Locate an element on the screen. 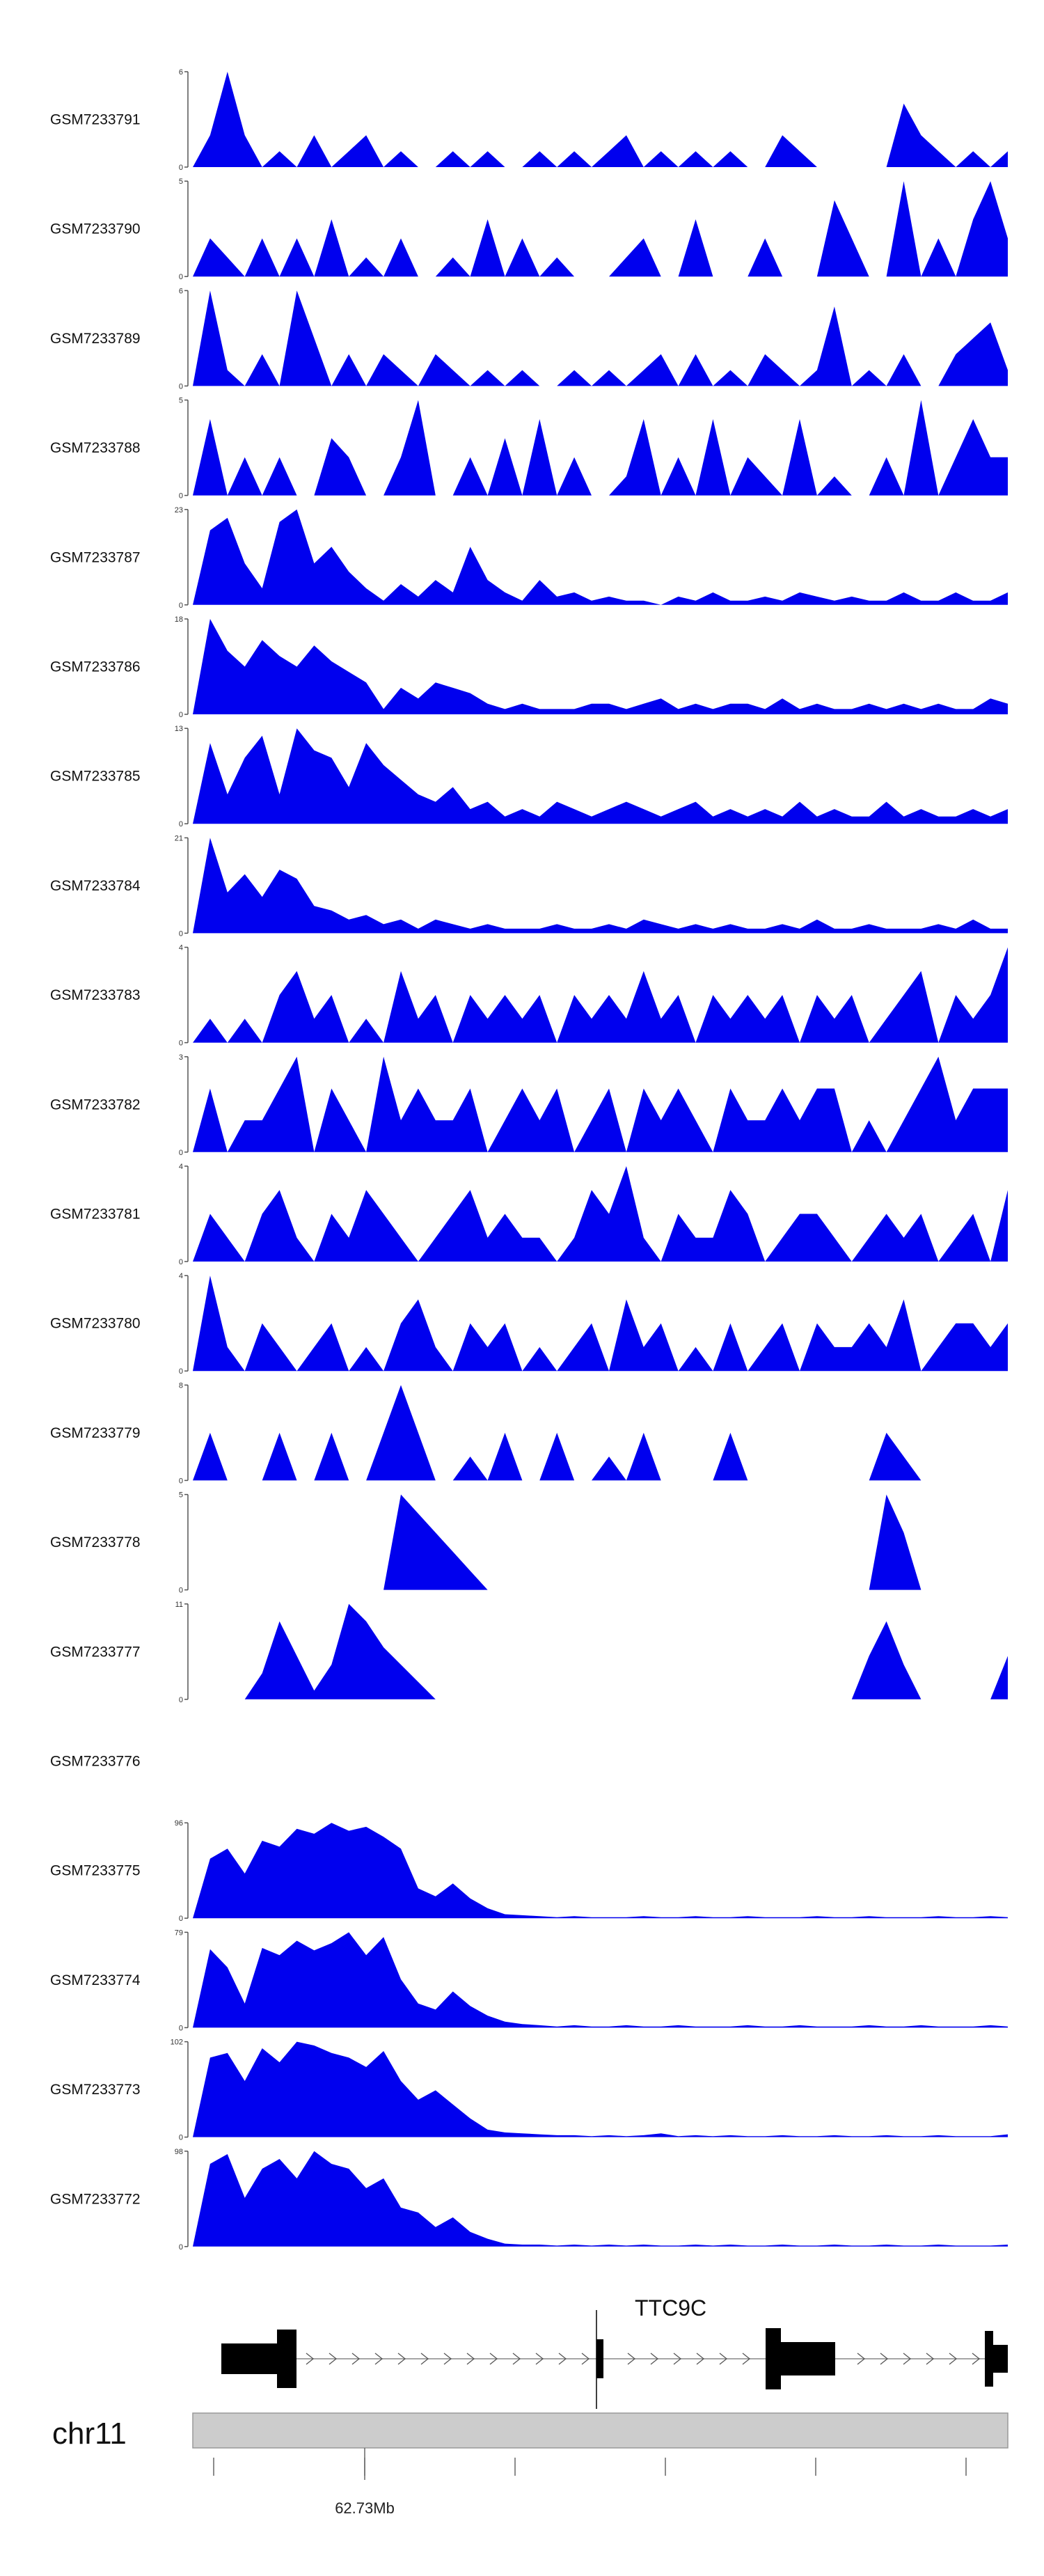  y-tick-label-max: 79 is located at coordinates (179, 1933).